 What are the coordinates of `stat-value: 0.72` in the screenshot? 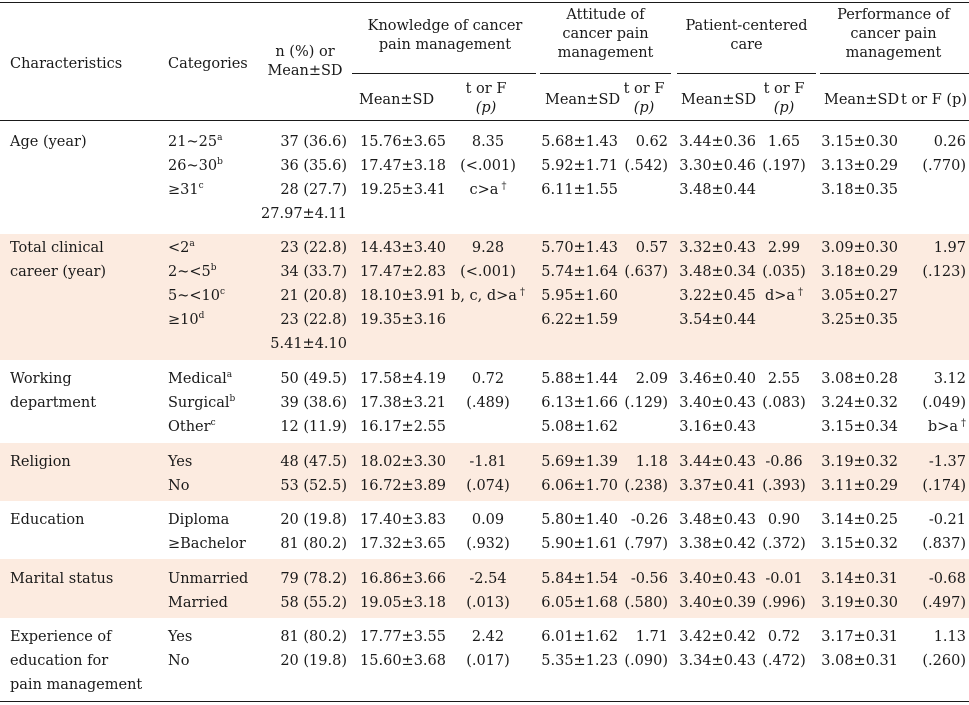 It's located at (488, 379).